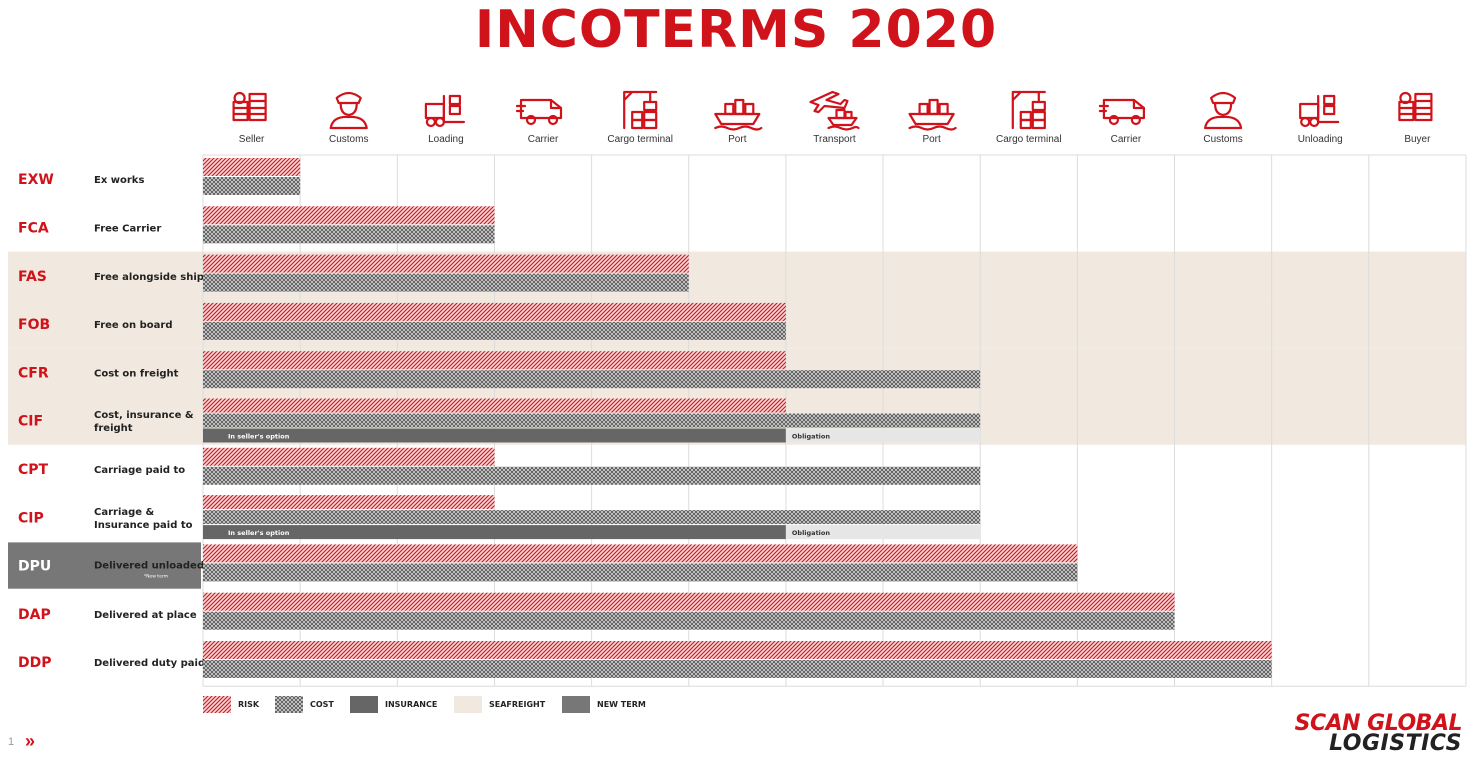  I want to click on term-name: Delivered duty paid, so click(149, 663).